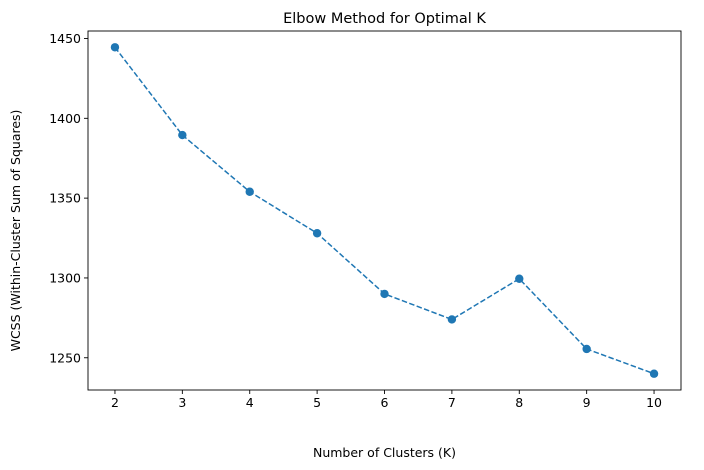 The height and width of the screenshot is (470, 704). Describe the element at coordinates (385, 402) in the screenshot. I see `x-tick-label: 6` at that location.